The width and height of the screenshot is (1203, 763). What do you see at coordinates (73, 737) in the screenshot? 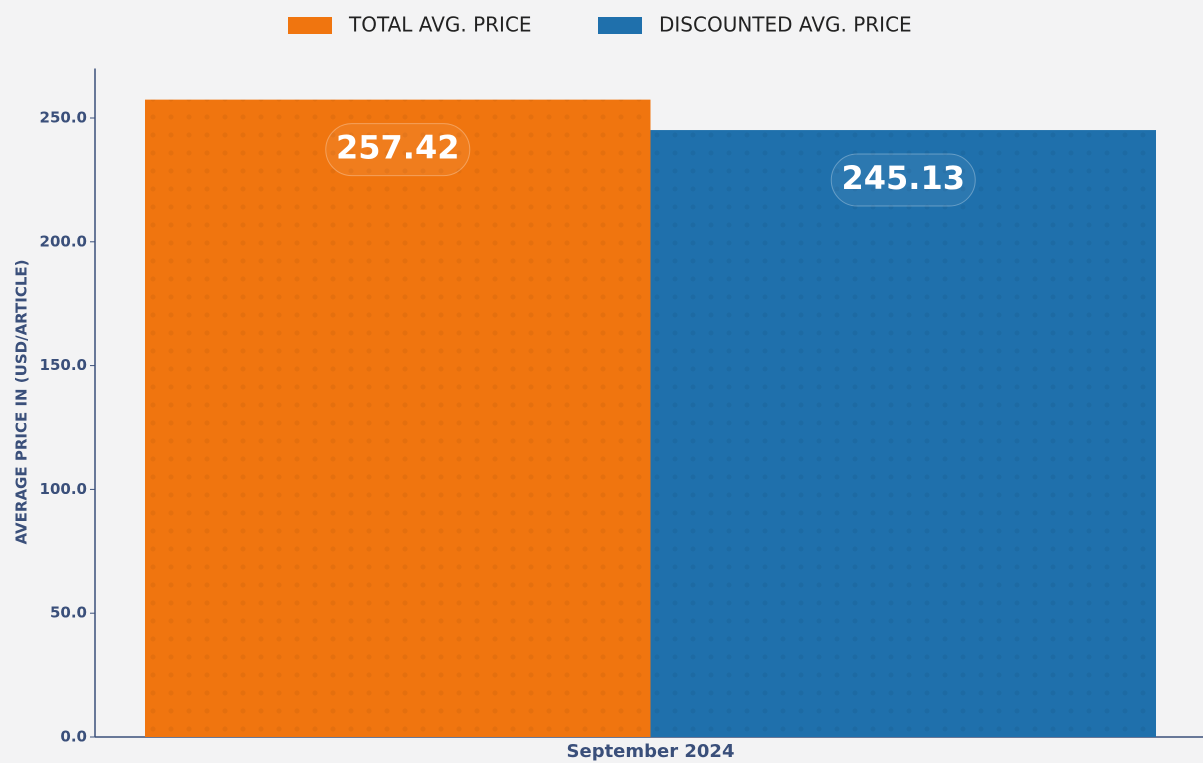
I see `y-tick-label: 0.0` at bounding box center [73, 737].